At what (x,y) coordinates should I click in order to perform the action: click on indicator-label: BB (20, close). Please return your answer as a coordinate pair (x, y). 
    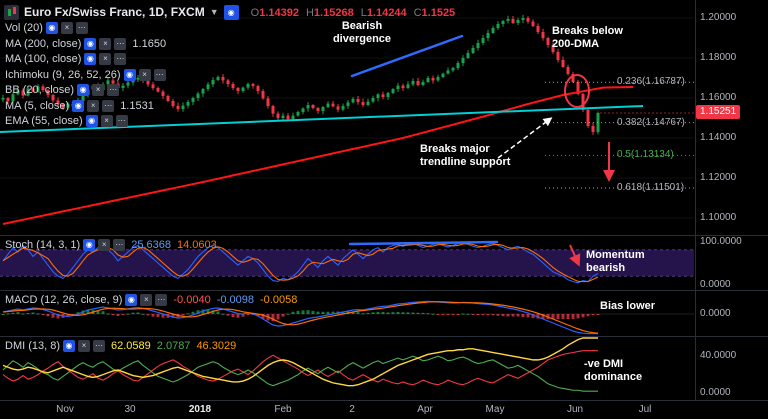
    Looking at the image, I should click on (40, 90).